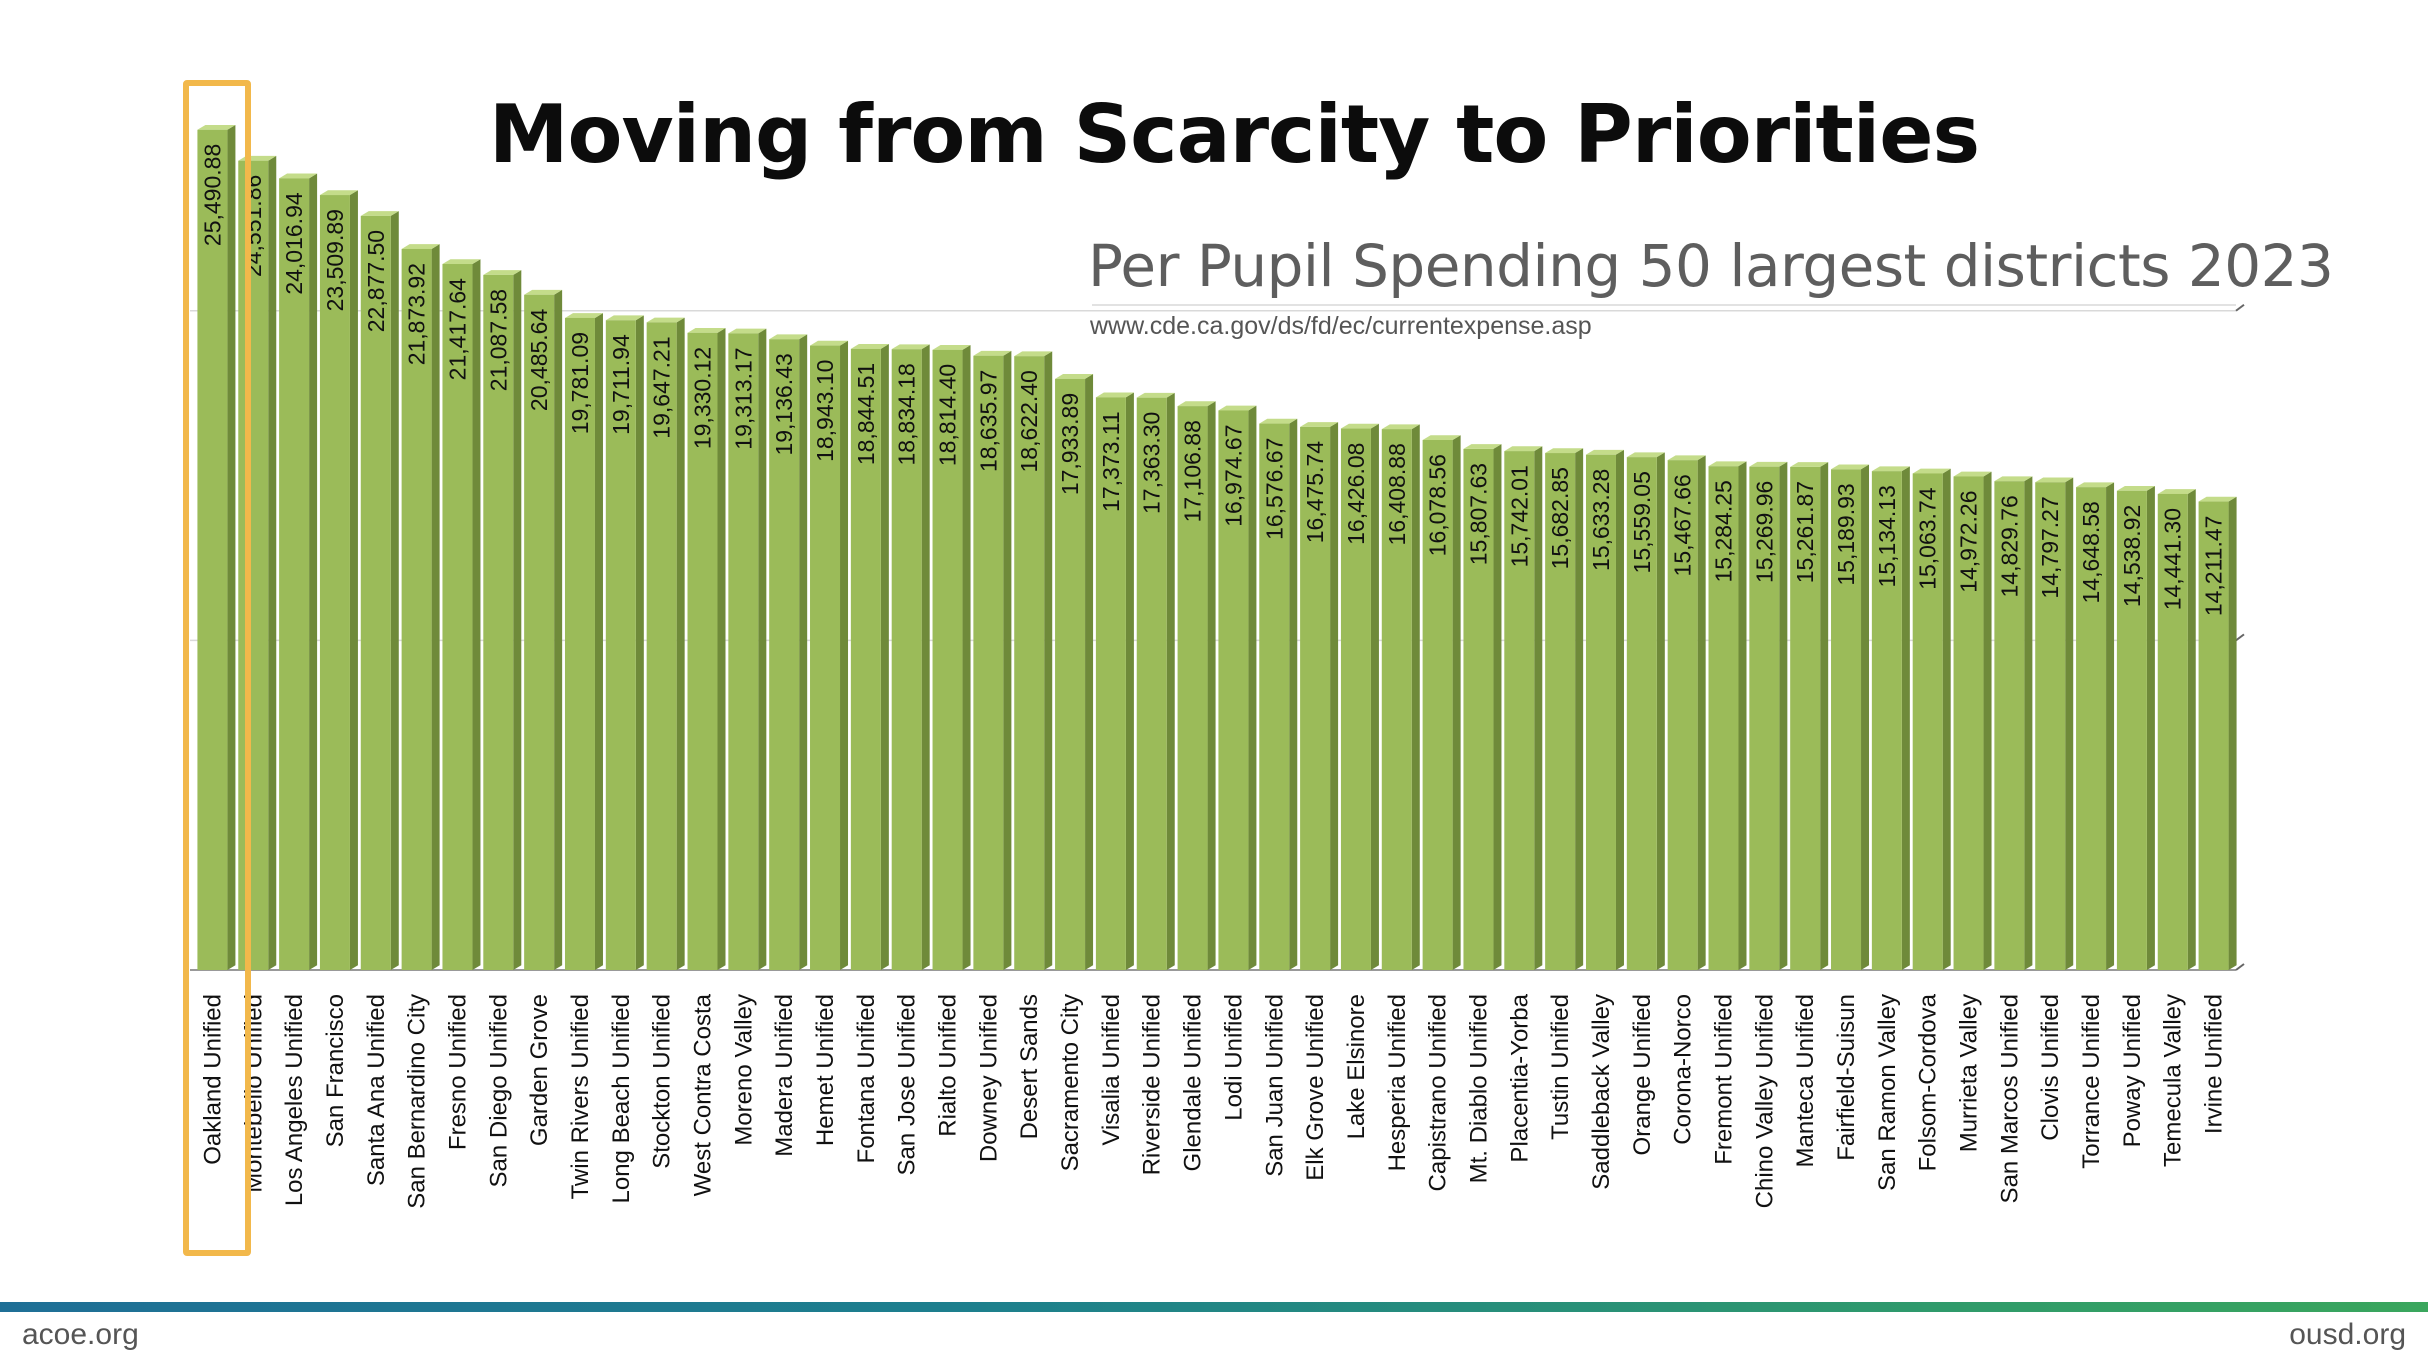  Describe the element at coordinates (1397, 1082) in the screenshot. I see `category-label: Hesperia Unified` at that location.